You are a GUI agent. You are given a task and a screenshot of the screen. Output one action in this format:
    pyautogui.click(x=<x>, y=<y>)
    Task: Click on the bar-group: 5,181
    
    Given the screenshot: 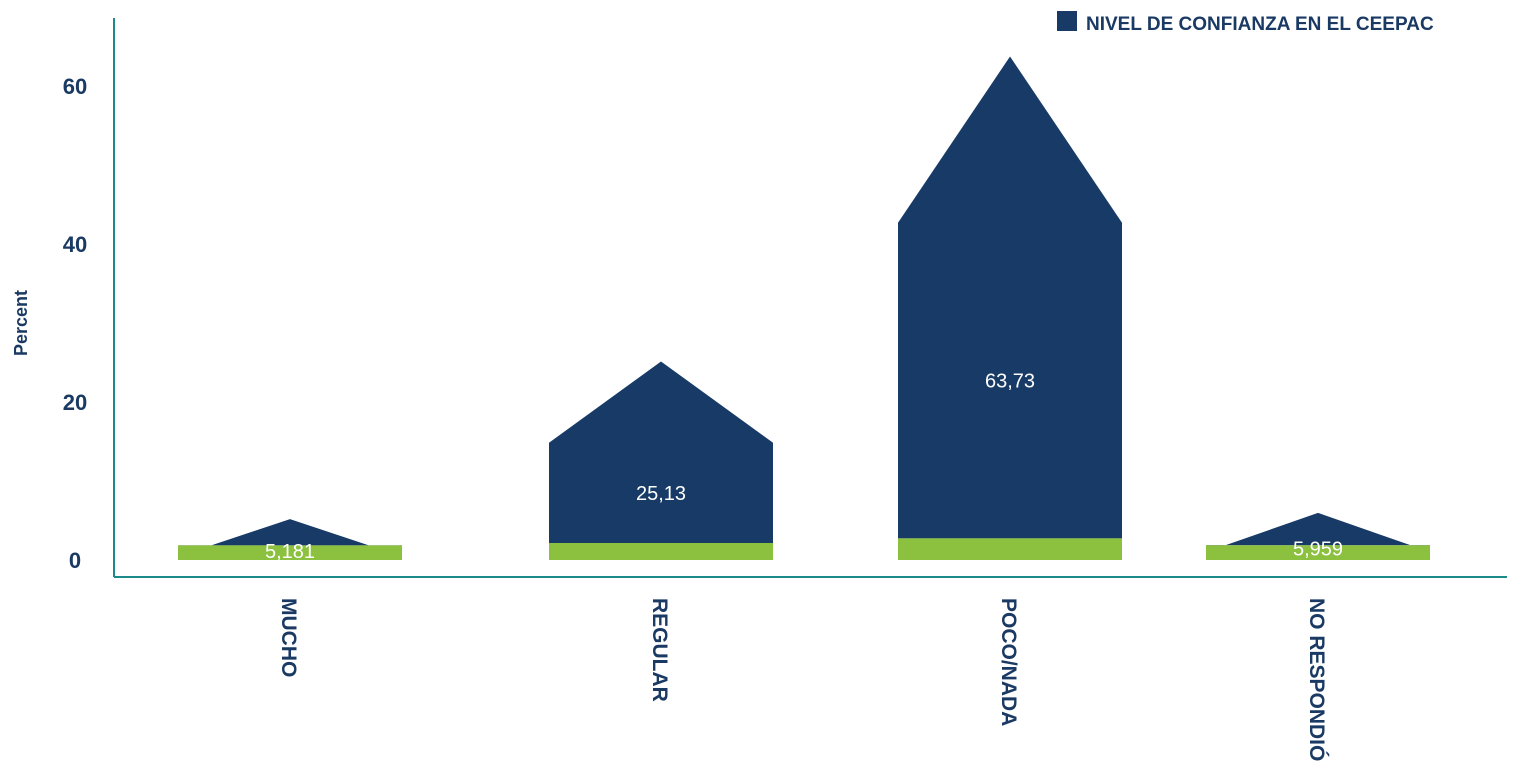 What is the action you would take?
    pyautogui.click(x=290, y=541)
    